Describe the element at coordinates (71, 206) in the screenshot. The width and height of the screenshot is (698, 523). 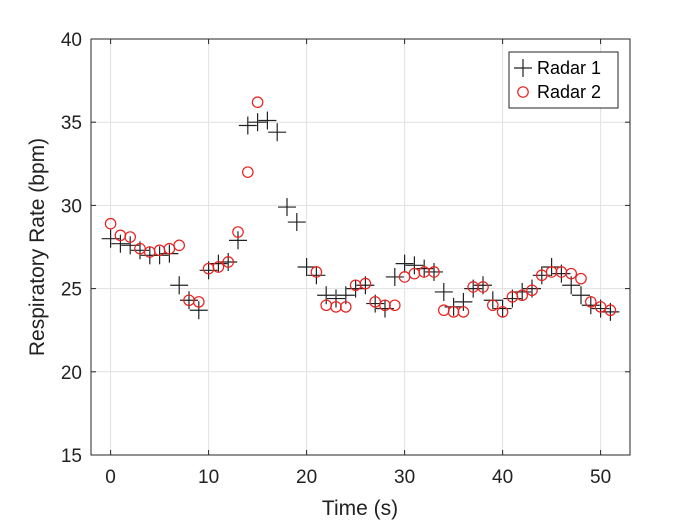
I see `y-tick-label: 30` at that location.